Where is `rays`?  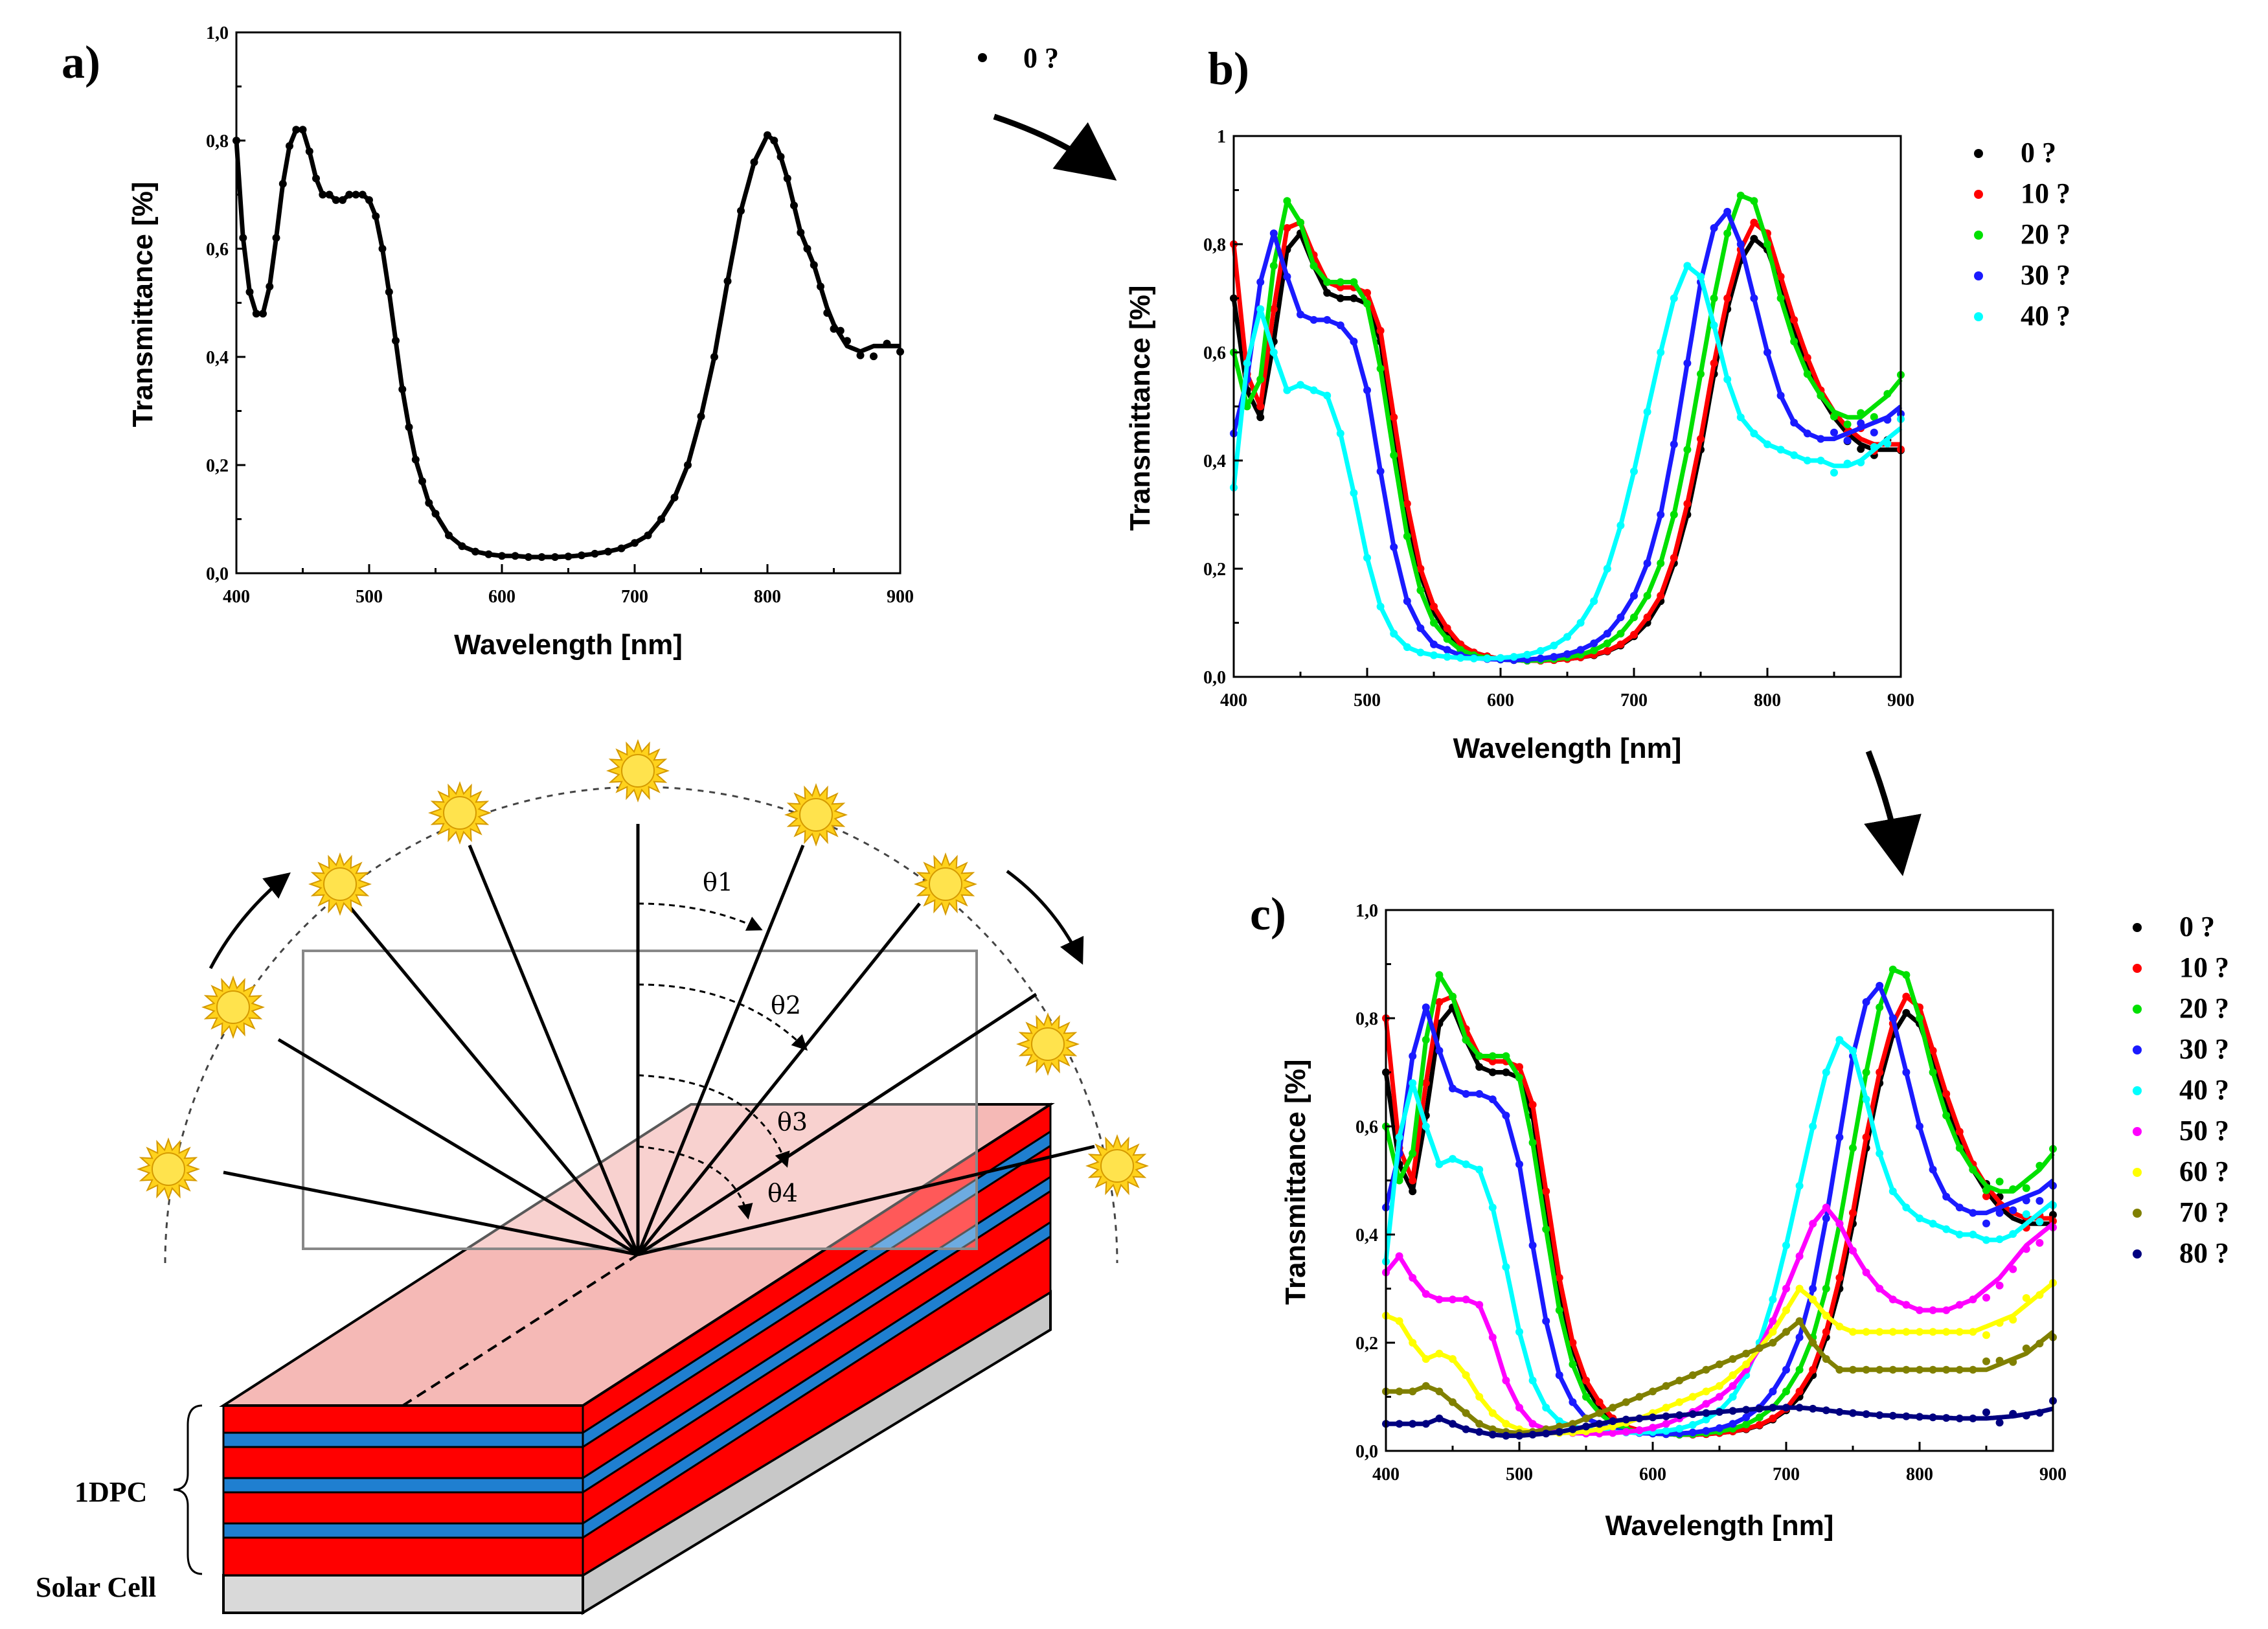 rays is located at coordinates (659, 1040).